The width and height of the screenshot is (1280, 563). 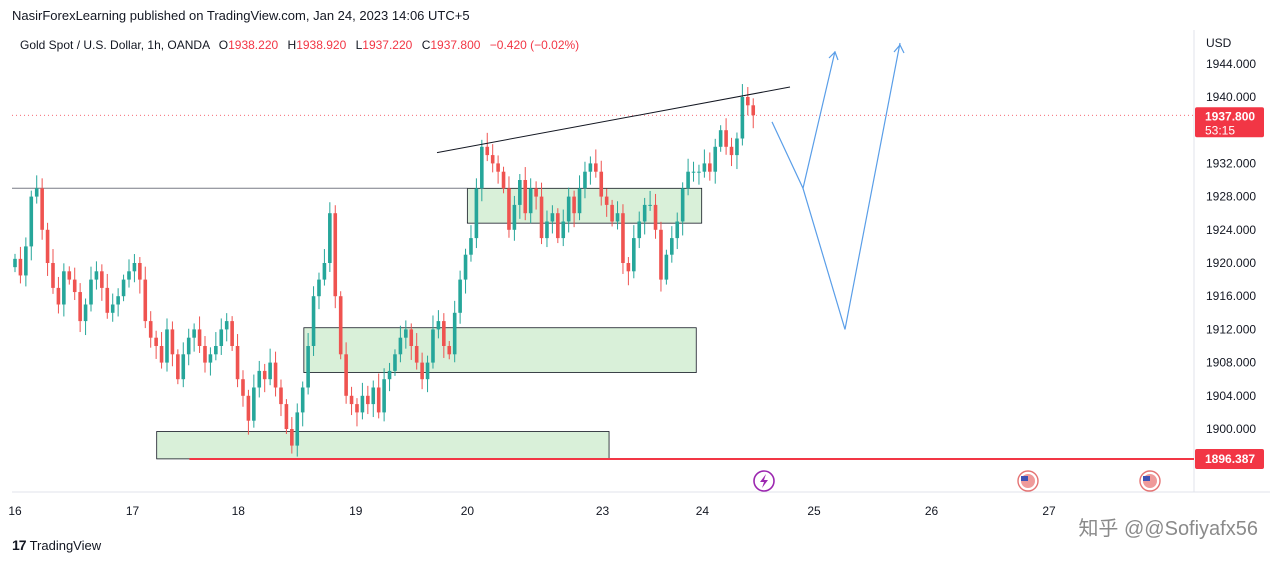 I want to click on y-tick-label: 1920.000, so click(x=1231, y=263).